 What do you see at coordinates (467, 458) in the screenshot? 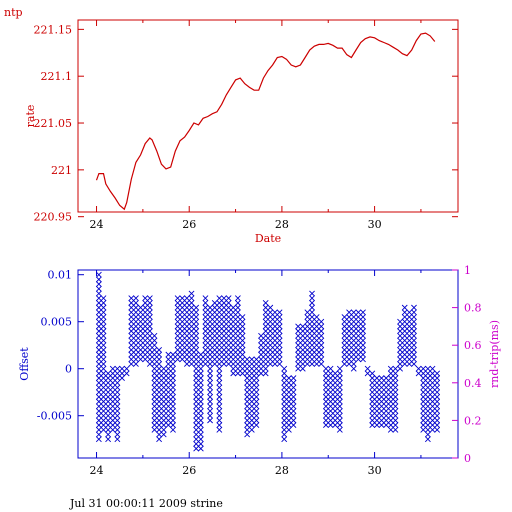
I see `roundtrip-y-tick-label: 0` at bounding box center [467, 458].